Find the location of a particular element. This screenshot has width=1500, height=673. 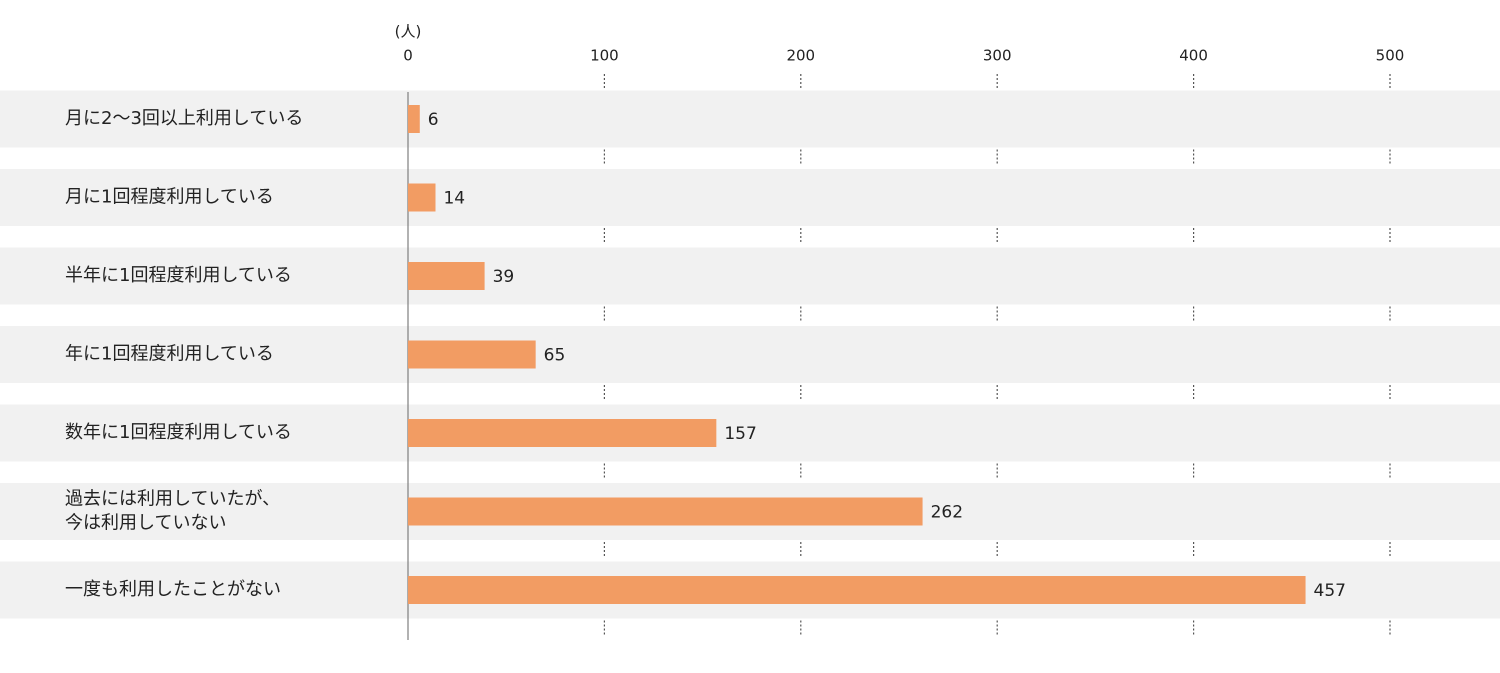

category-label: 一度も利用したことがない is located at coordinates (173, 589).